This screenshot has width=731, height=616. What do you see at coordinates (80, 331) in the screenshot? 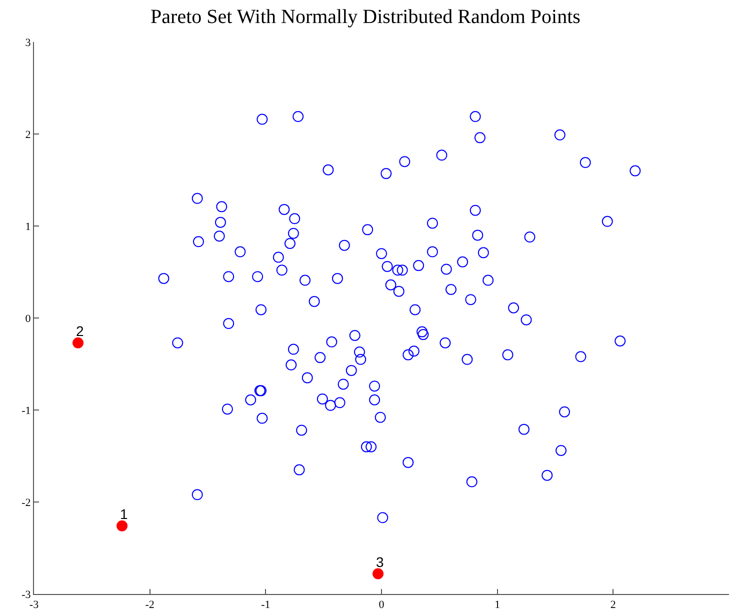
I see `annotation: 2` at bounding box center [80, 331].